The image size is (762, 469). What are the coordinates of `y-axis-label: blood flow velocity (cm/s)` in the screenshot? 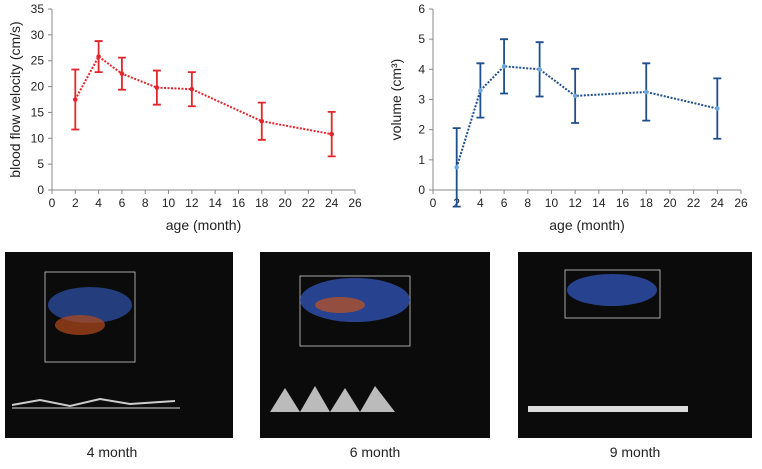 It's located at (15, 99).